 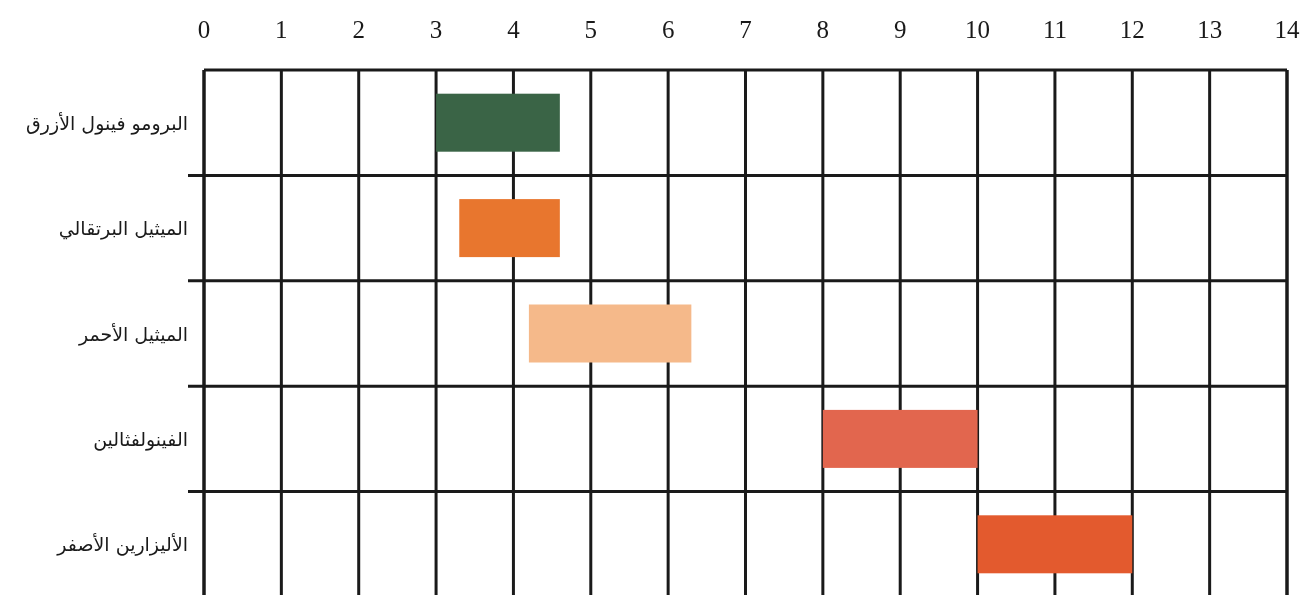 What do you see at coordinates (436, 29) in the screenshot?
I see `x-tick-label: 3` at bounding box center [436, 29].